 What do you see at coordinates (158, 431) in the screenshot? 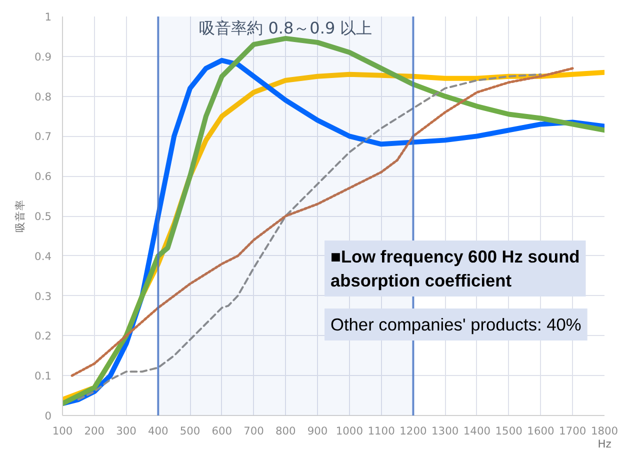
I see `x-tick-label: 400` at bounding box center [158, 431].